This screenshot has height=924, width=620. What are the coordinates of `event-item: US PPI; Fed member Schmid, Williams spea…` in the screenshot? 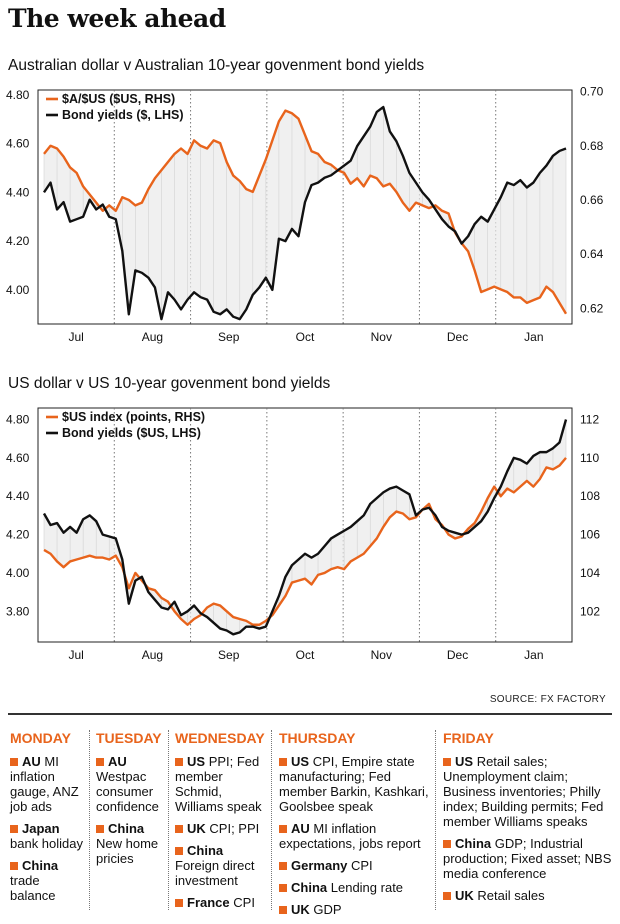 It's located at (218, 784).